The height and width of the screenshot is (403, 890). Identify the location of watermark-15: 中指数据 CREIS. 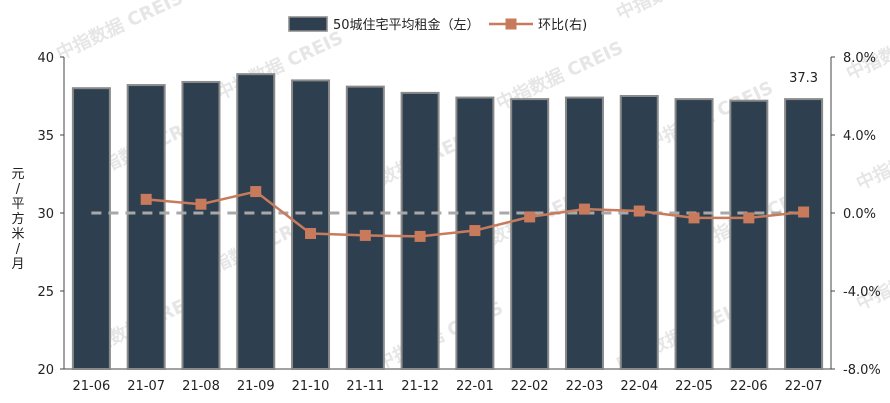
(871, 276).